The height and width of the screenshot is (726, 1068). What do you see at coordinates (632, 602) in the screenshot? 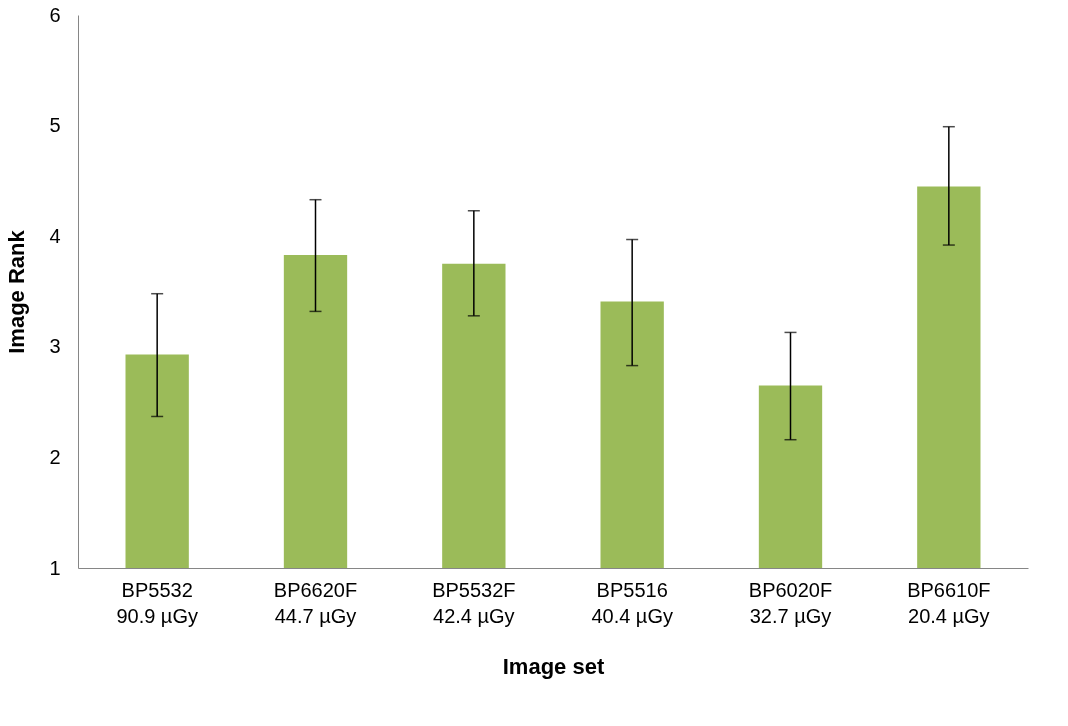
I see `x-tick-label: BP5516 40.4 µGy` at bounding box center [632, 602].